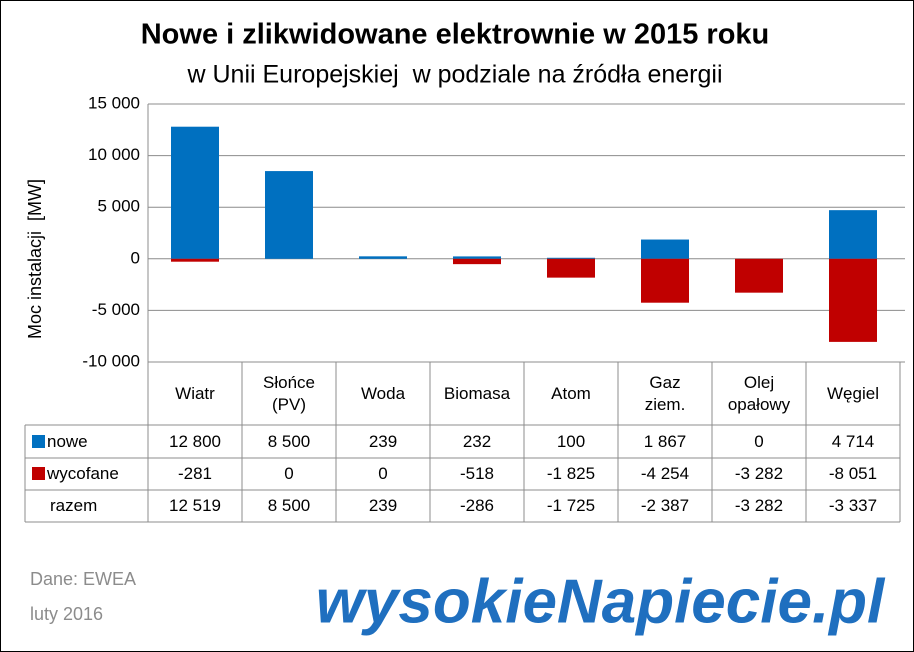 Image resolution: width=914 pixels, height=652 pixels. Describe the element at coordinates (571, 473) in the screenshot. I see `table-value: -1 825` at that location.